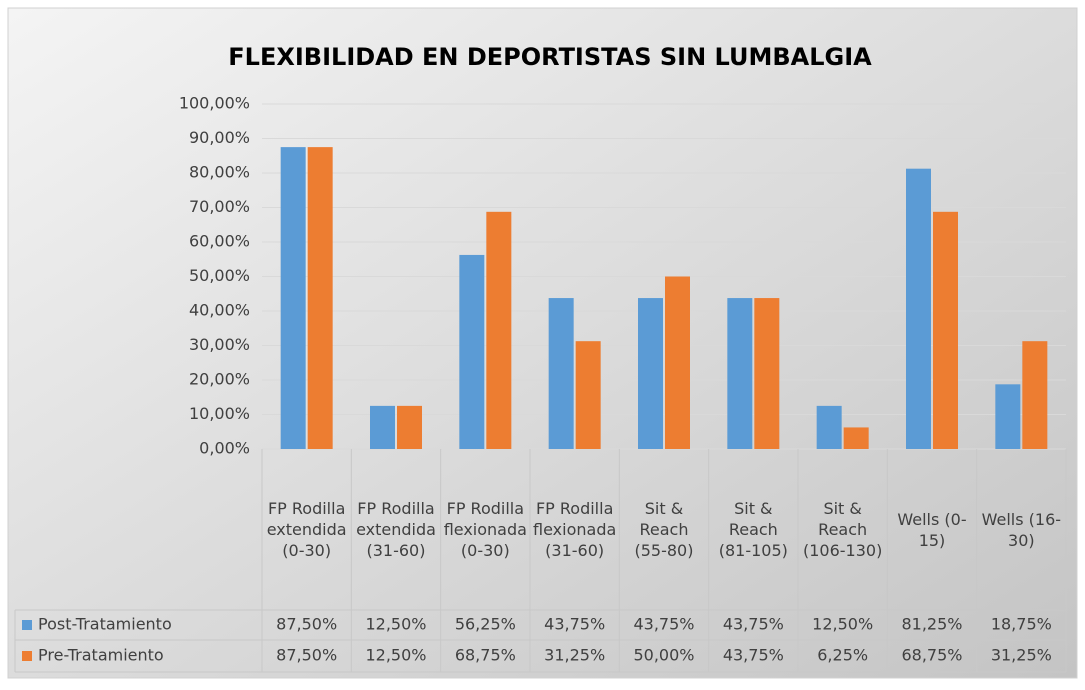  I want to click on y-tick-label: 70,00%, so click(219, 206).